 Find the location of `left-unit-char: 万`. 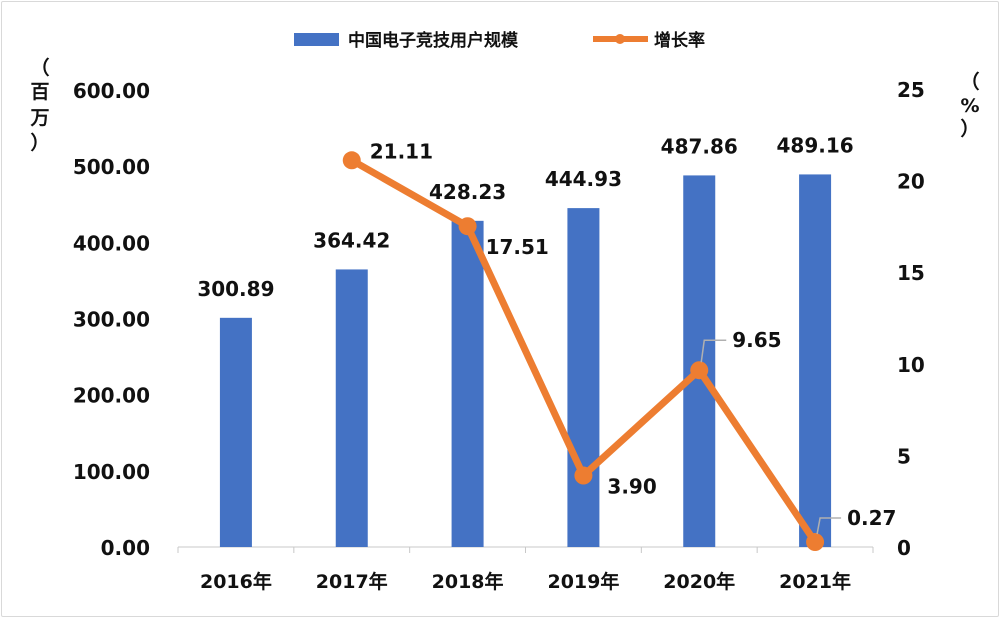

left-unit-char: 万 is located at coordinates (39, 118).